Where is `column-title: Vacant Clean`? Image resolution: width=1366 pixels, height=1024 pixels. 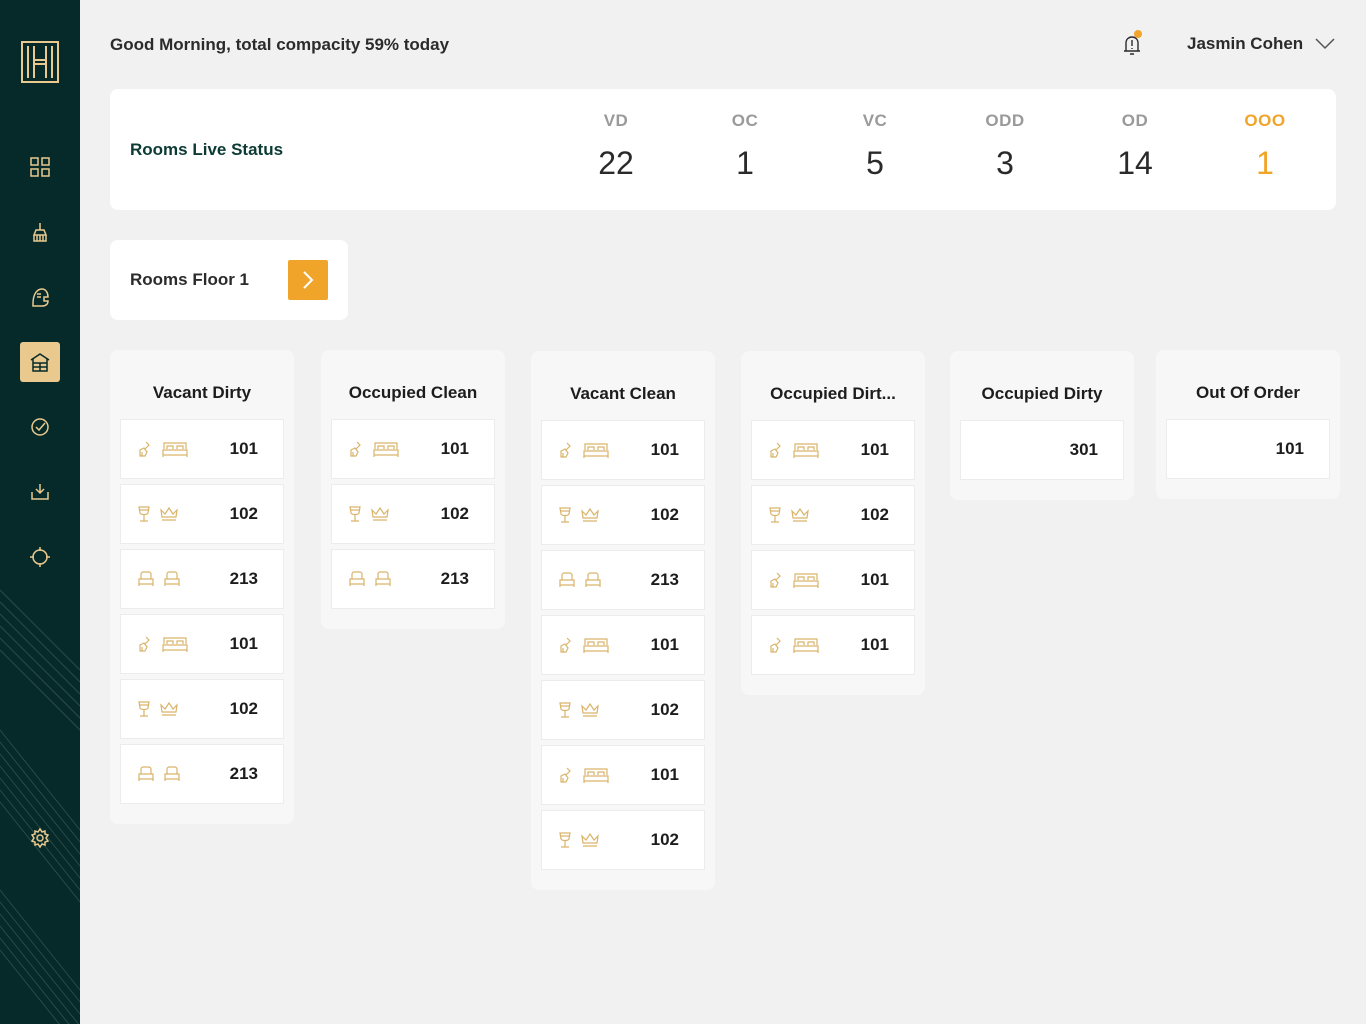
column-title: Vacant Clean is located at coordinates (623, 393).